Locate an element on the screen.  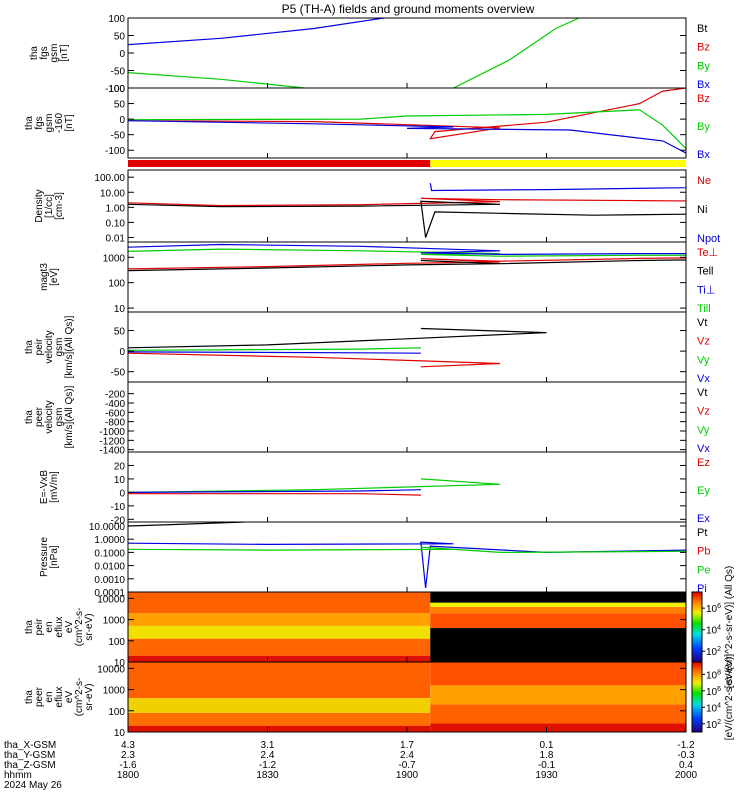
y-tick-label: 100.00 is located at coordinates (109, 178).